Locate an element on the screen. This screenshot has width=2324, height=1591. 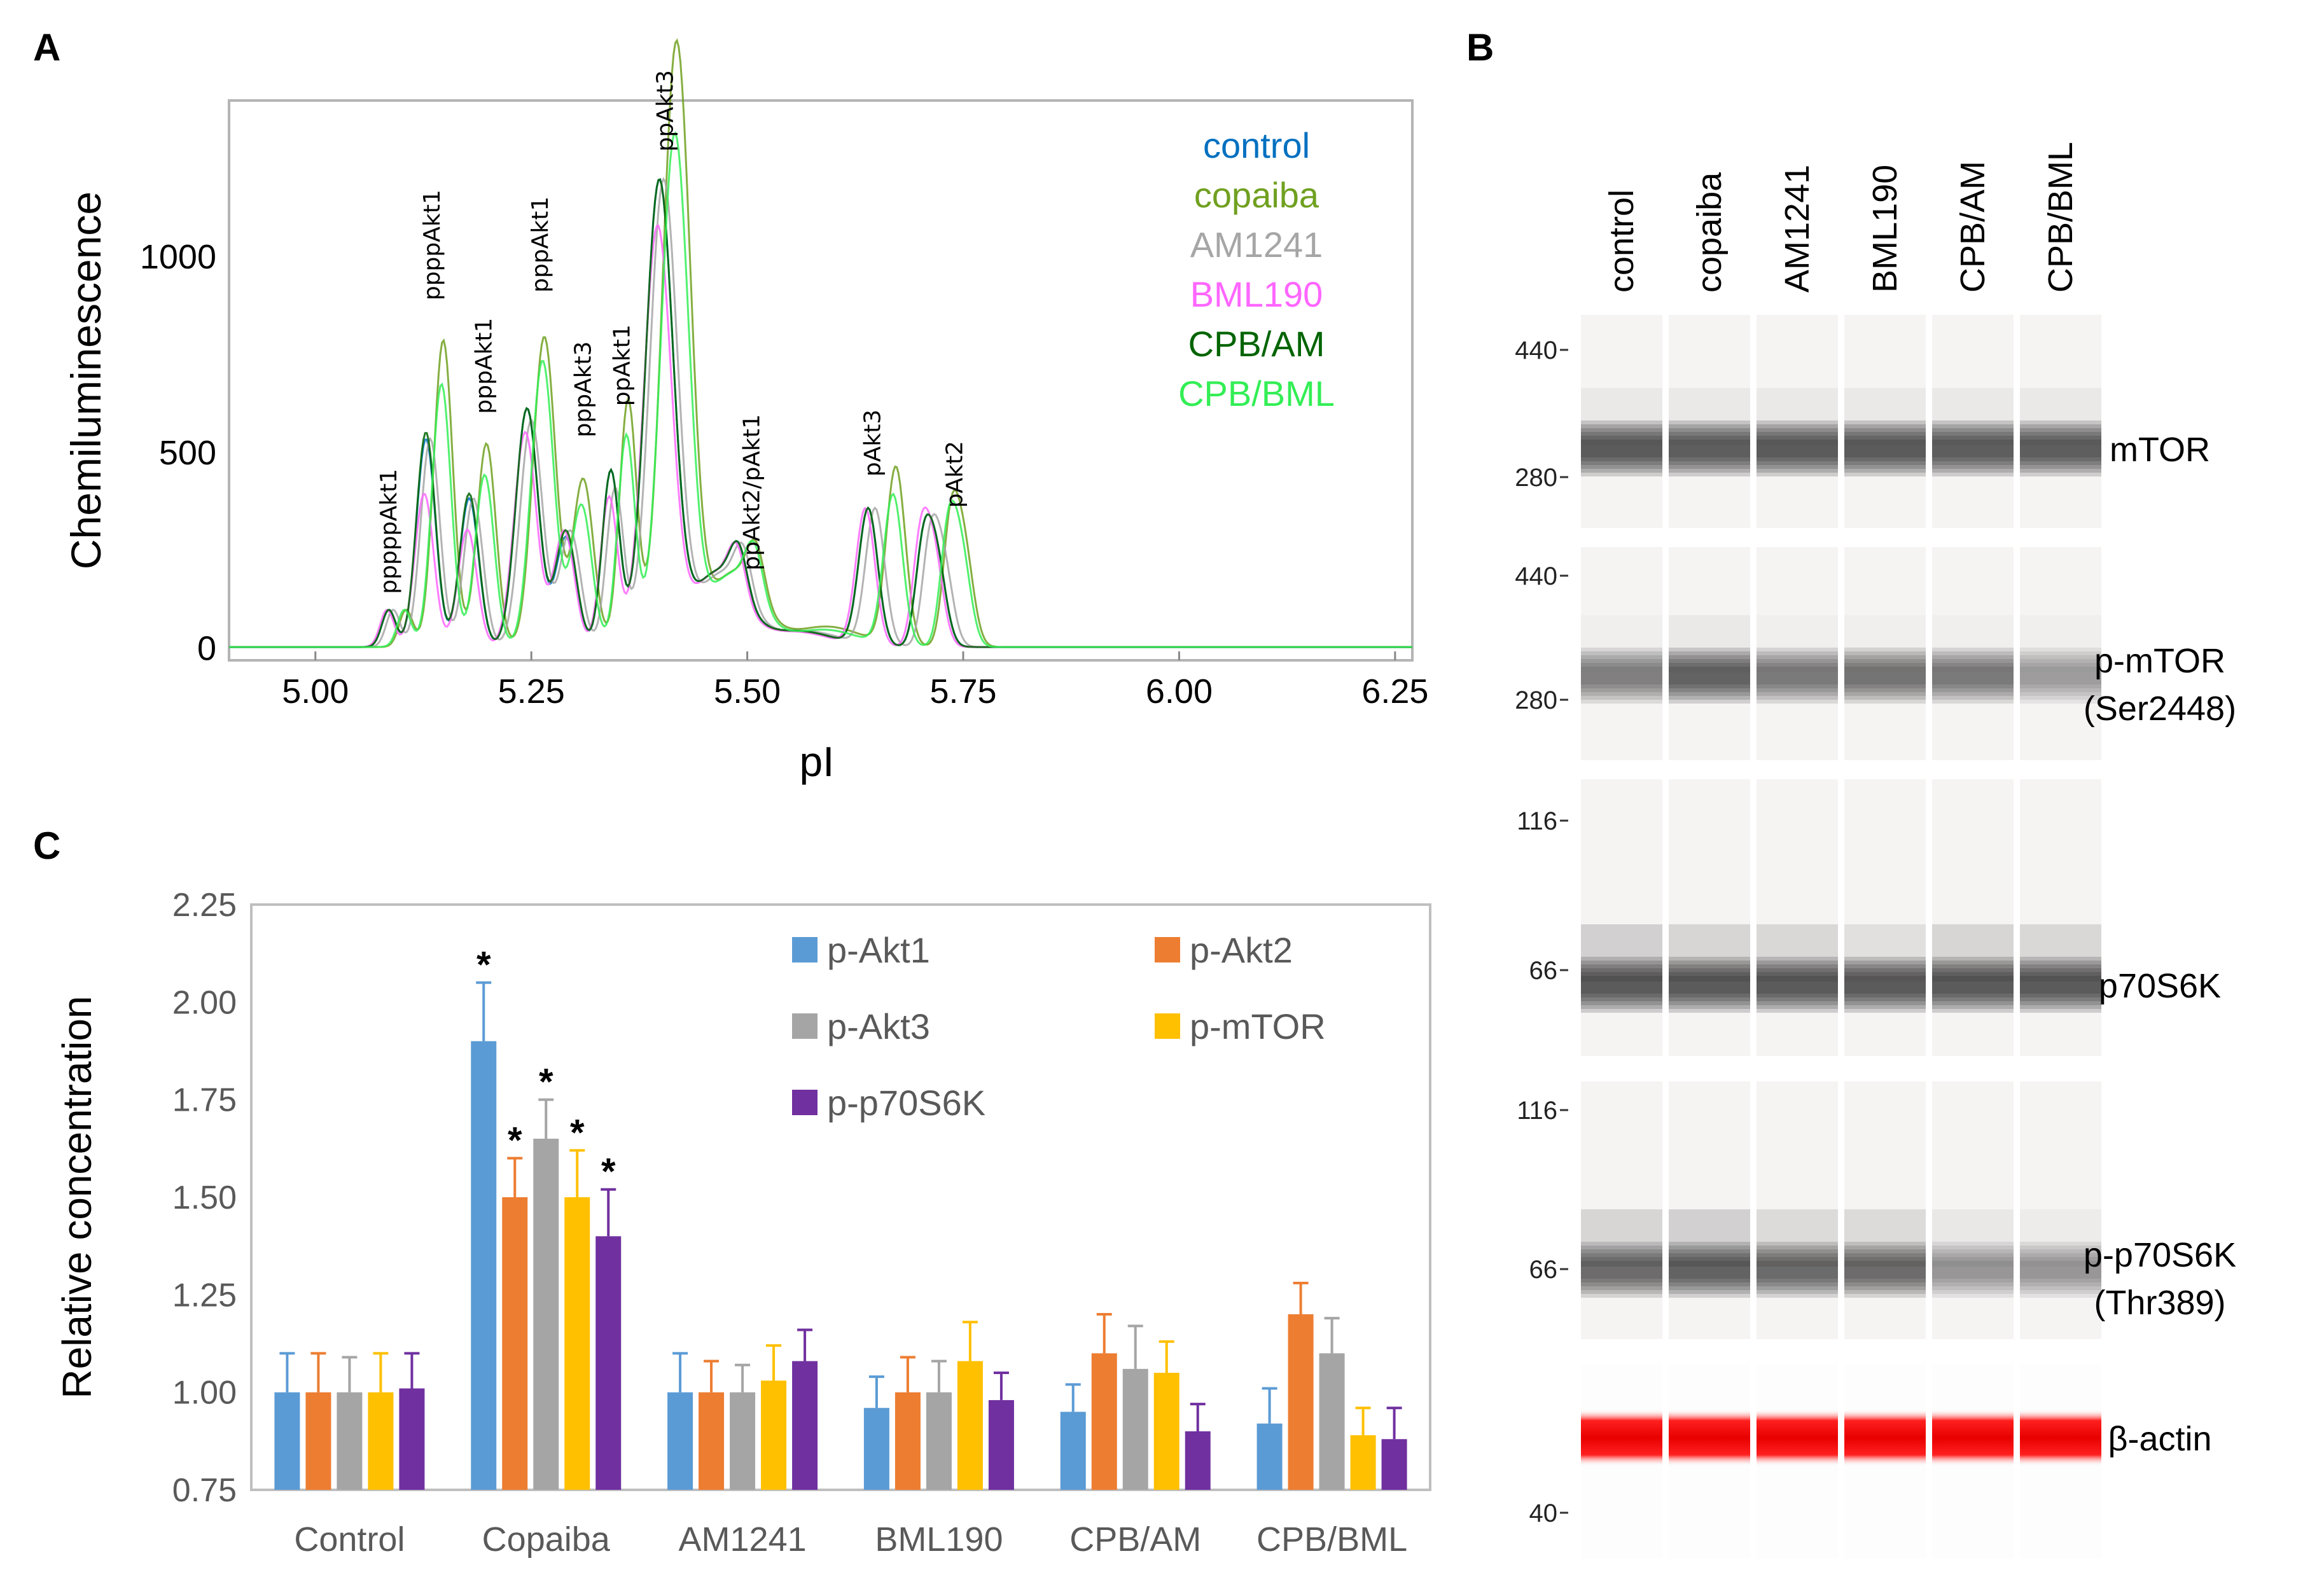
x-tick-label: 5.75 is located at coordinates (963, 691).